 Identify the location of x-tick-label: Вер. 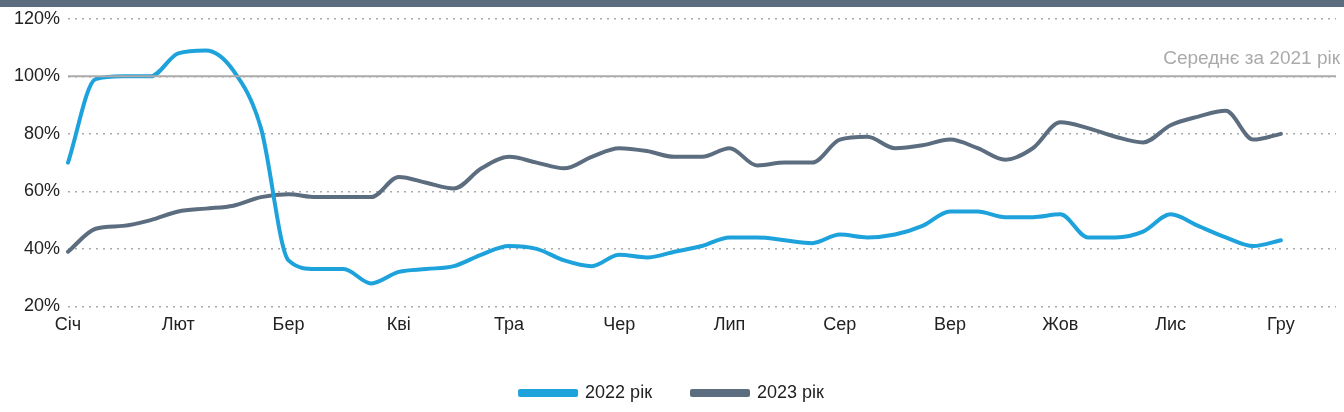
(950, 324).